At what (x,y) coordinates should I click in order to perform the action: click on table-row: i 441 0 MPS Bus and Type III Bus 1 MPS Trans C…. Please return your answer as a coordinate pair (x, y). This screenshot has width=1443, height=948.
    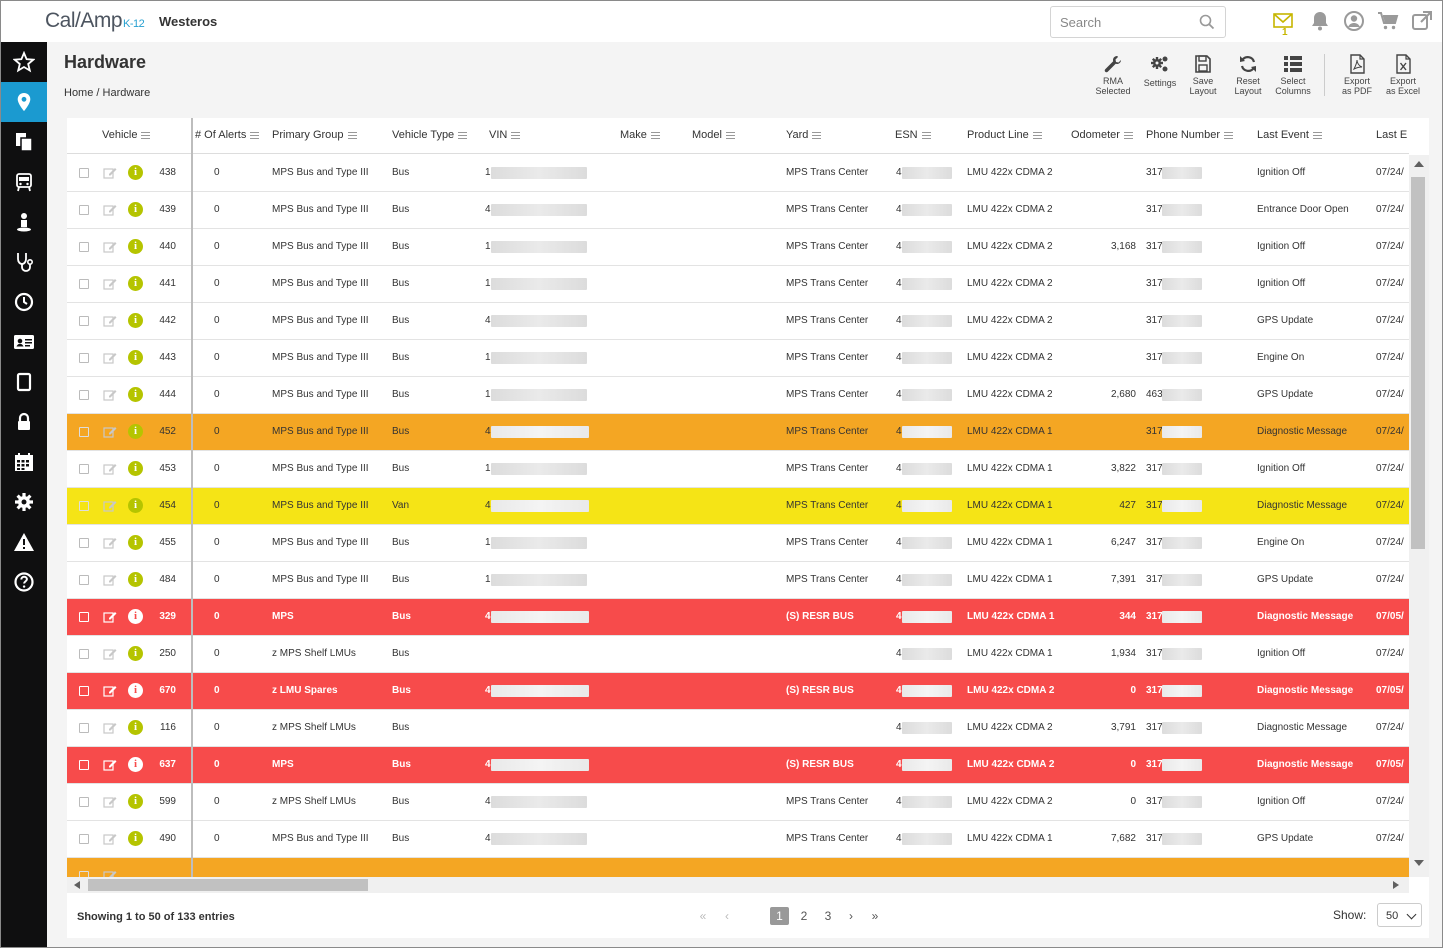
    Looking at the image, I should click on (738, 284).